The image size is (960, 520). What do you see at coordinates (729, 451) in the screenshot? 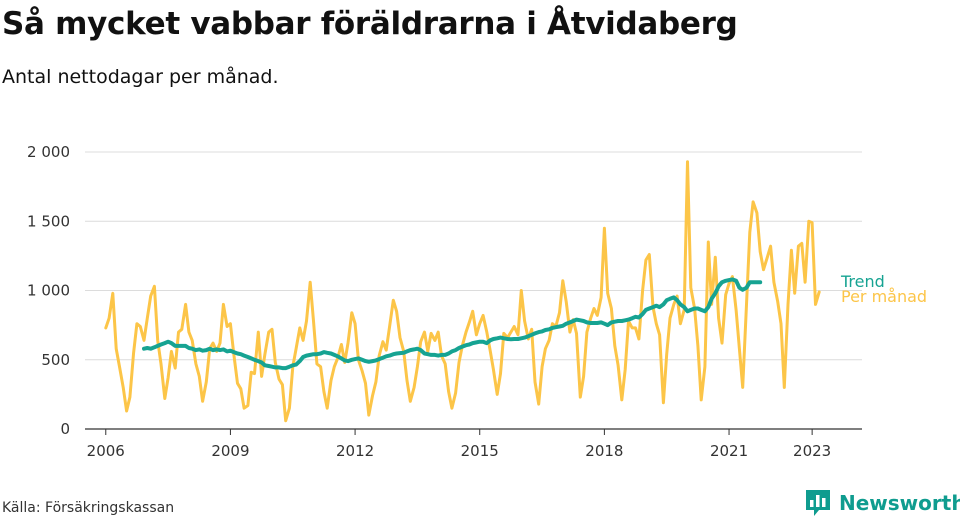
I see `x-tick-label: 2021` at bounding box center [729, 451].